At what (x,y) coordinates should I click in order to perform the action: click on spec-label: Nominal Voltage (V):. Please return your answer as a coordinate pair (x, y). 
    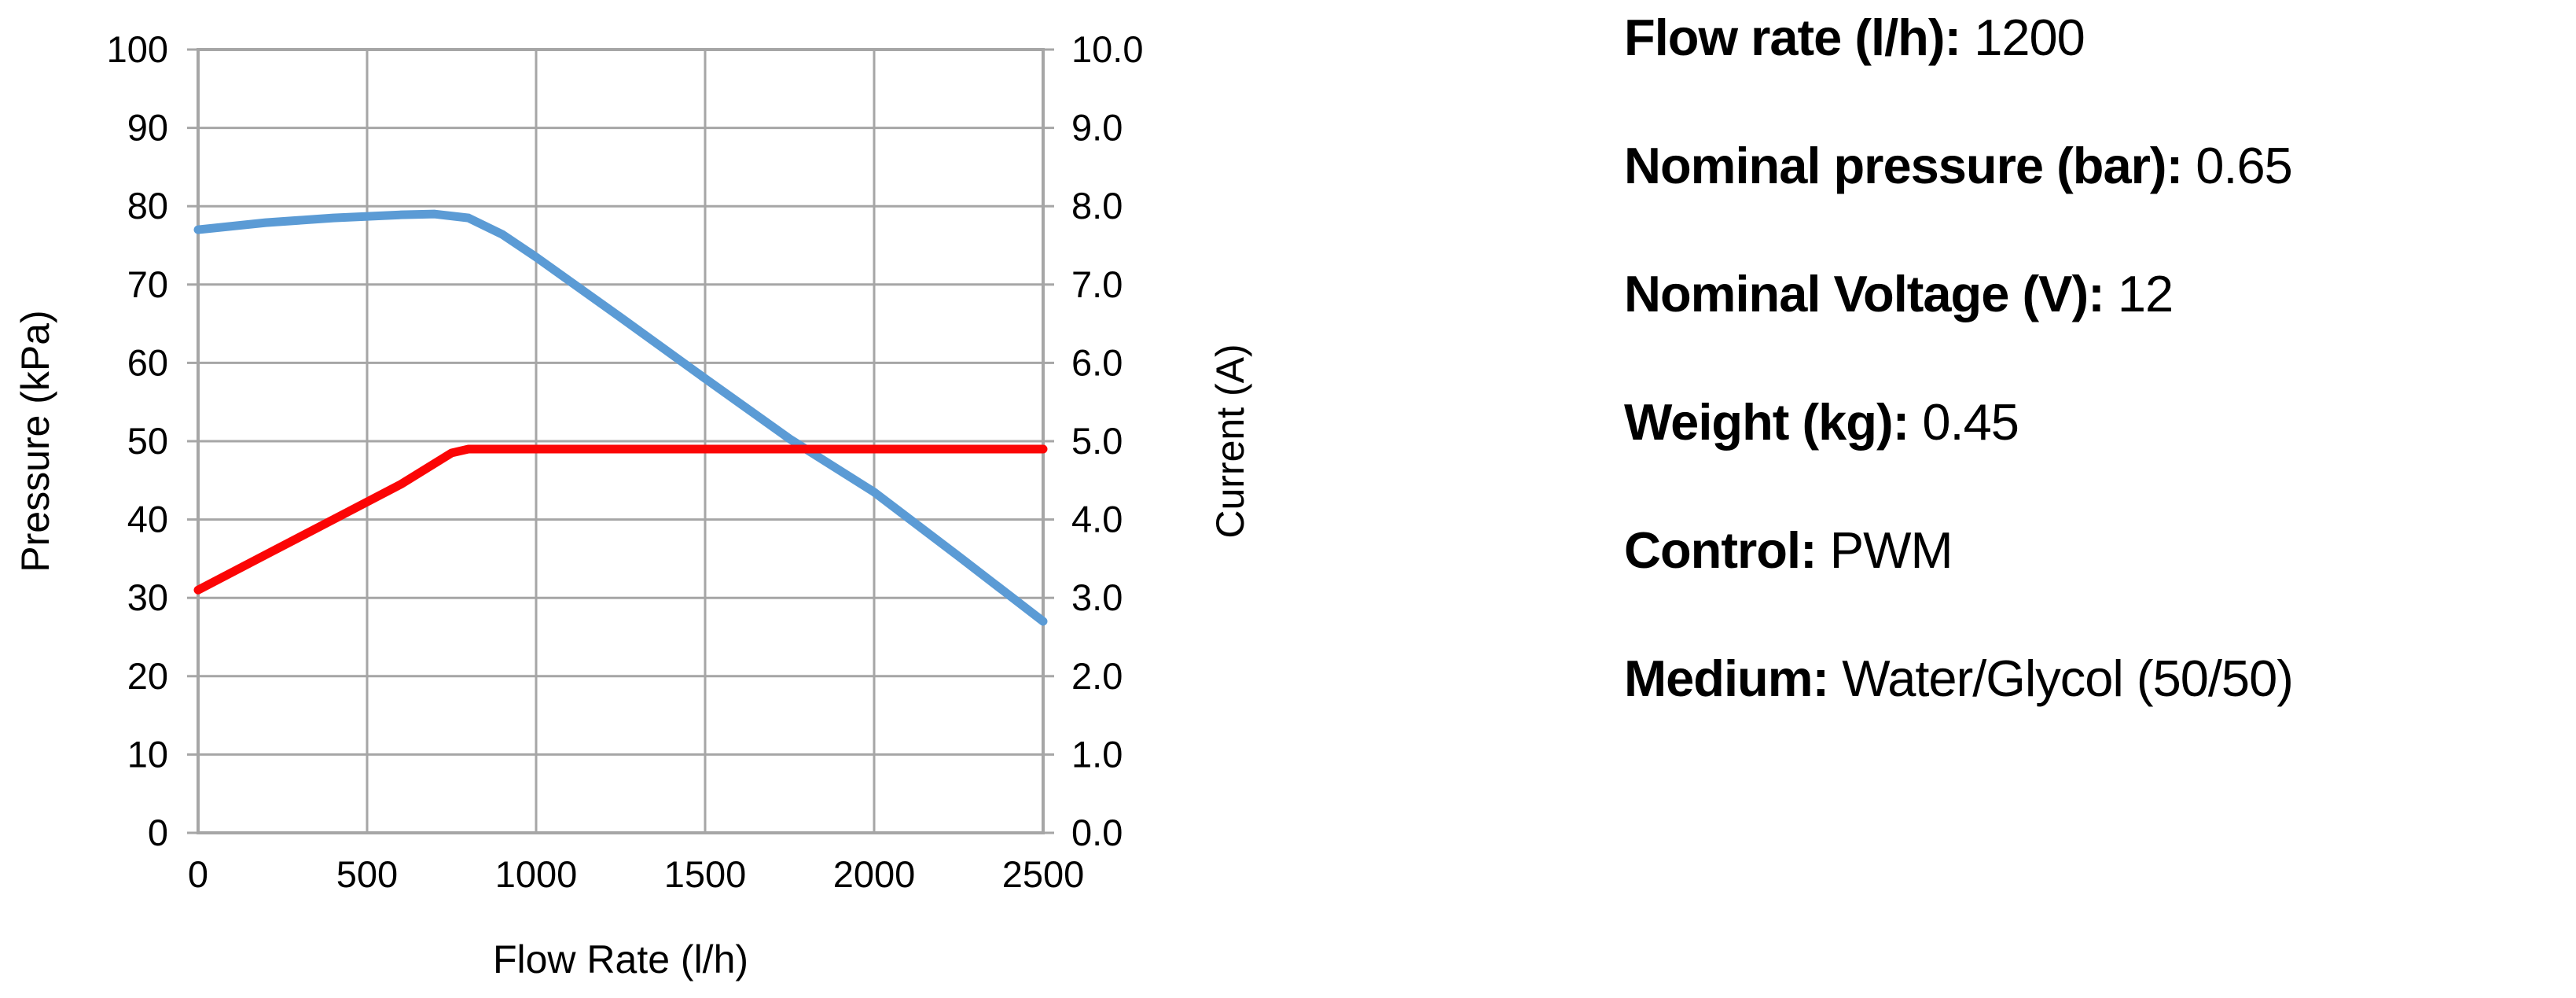
    Looking at the image, I should click on (1864, 293).